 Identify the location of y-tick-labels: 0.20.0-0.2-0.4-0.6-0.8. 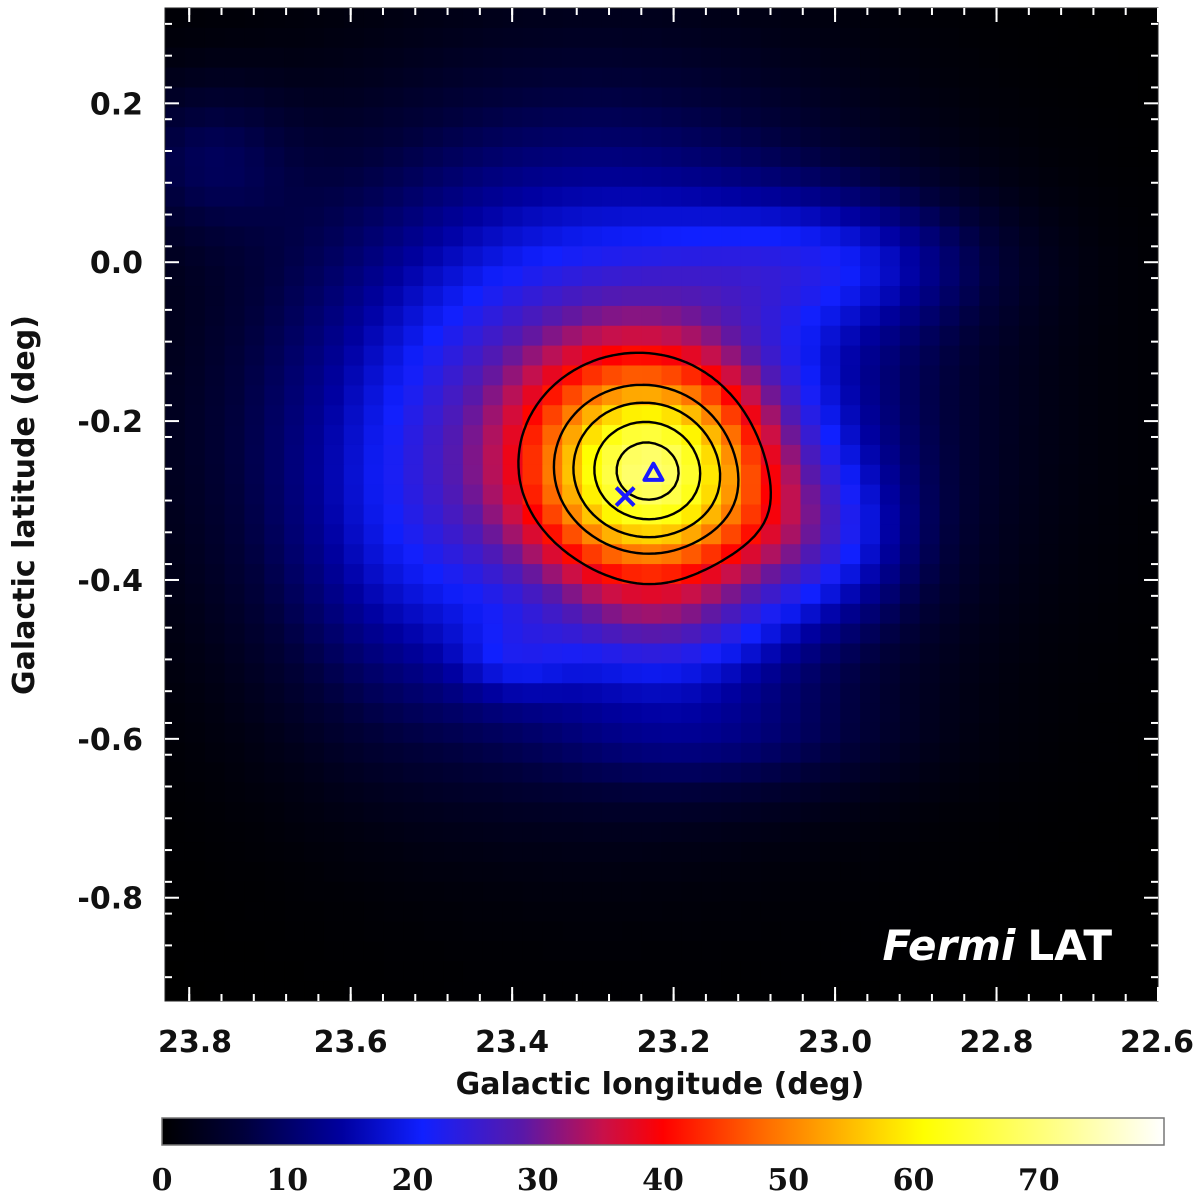
(110, 501).